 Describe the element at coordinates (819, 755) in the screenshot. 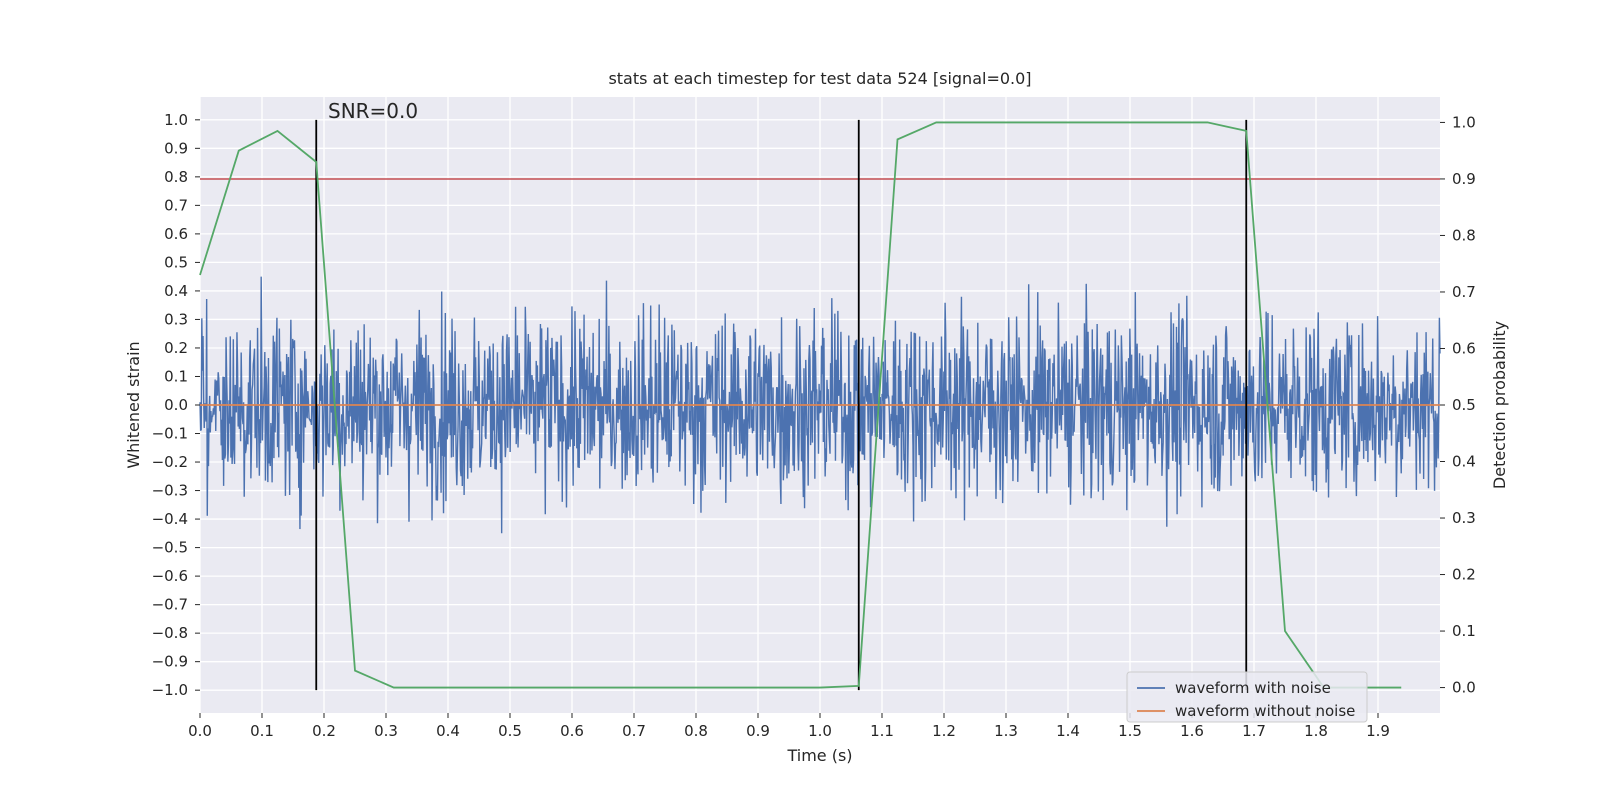

I see `x-axis-label: Time (s)` at that location.